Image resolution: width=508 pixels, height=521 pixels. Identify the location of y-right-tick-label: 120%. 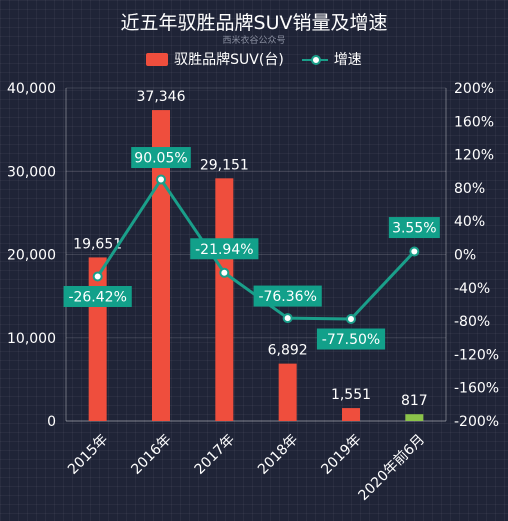
(474, 156).